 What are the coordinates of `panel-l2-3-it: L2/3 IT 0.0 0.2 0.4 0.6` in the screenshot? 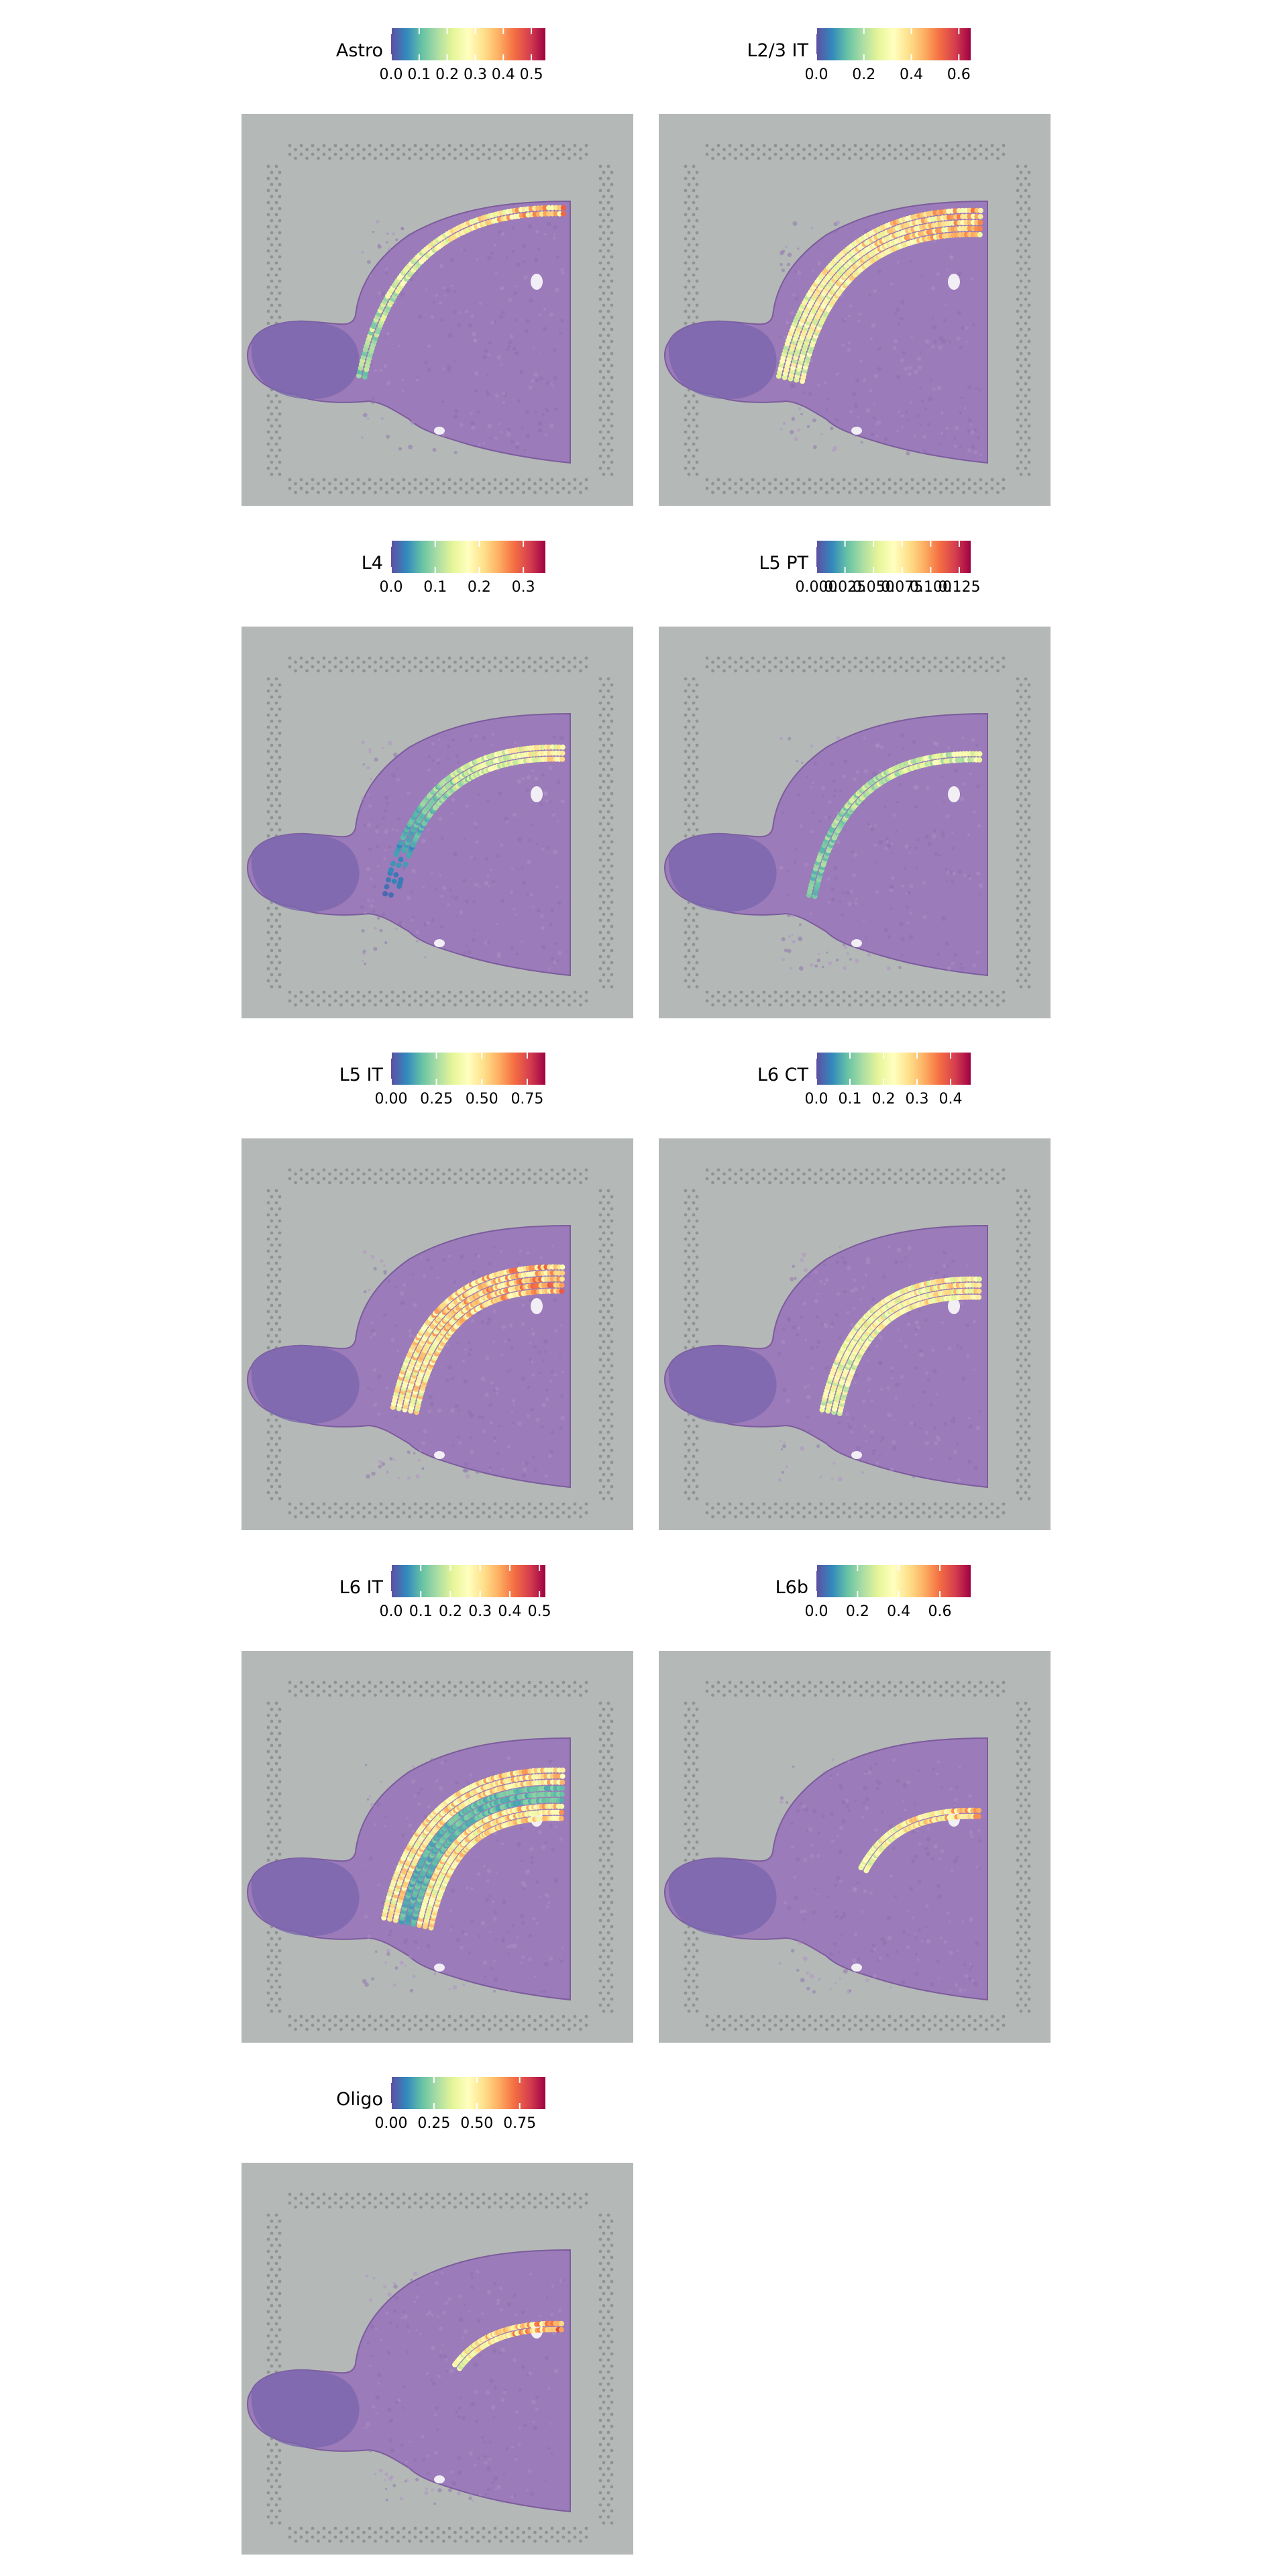 It's located at (855, 267).